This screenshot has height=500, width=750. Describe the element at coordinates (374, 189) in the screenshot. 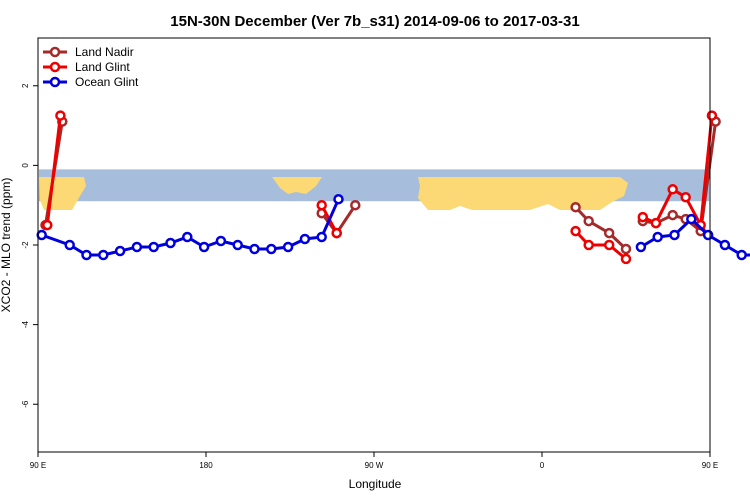

I see `background-map-band` at that location.